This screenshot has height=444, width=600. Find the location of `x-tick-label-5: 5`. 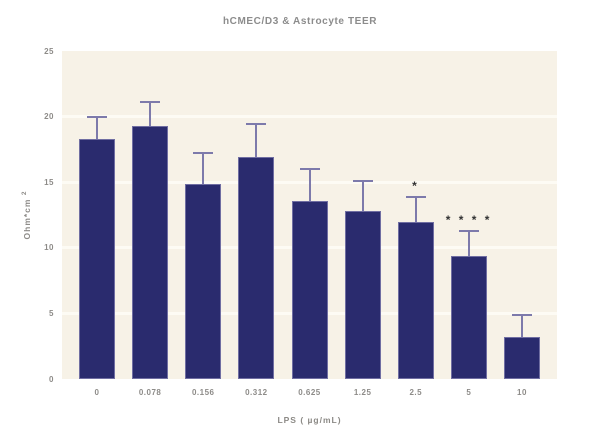

x-tick-label-5: 5 is located at coordinates (469, 392).